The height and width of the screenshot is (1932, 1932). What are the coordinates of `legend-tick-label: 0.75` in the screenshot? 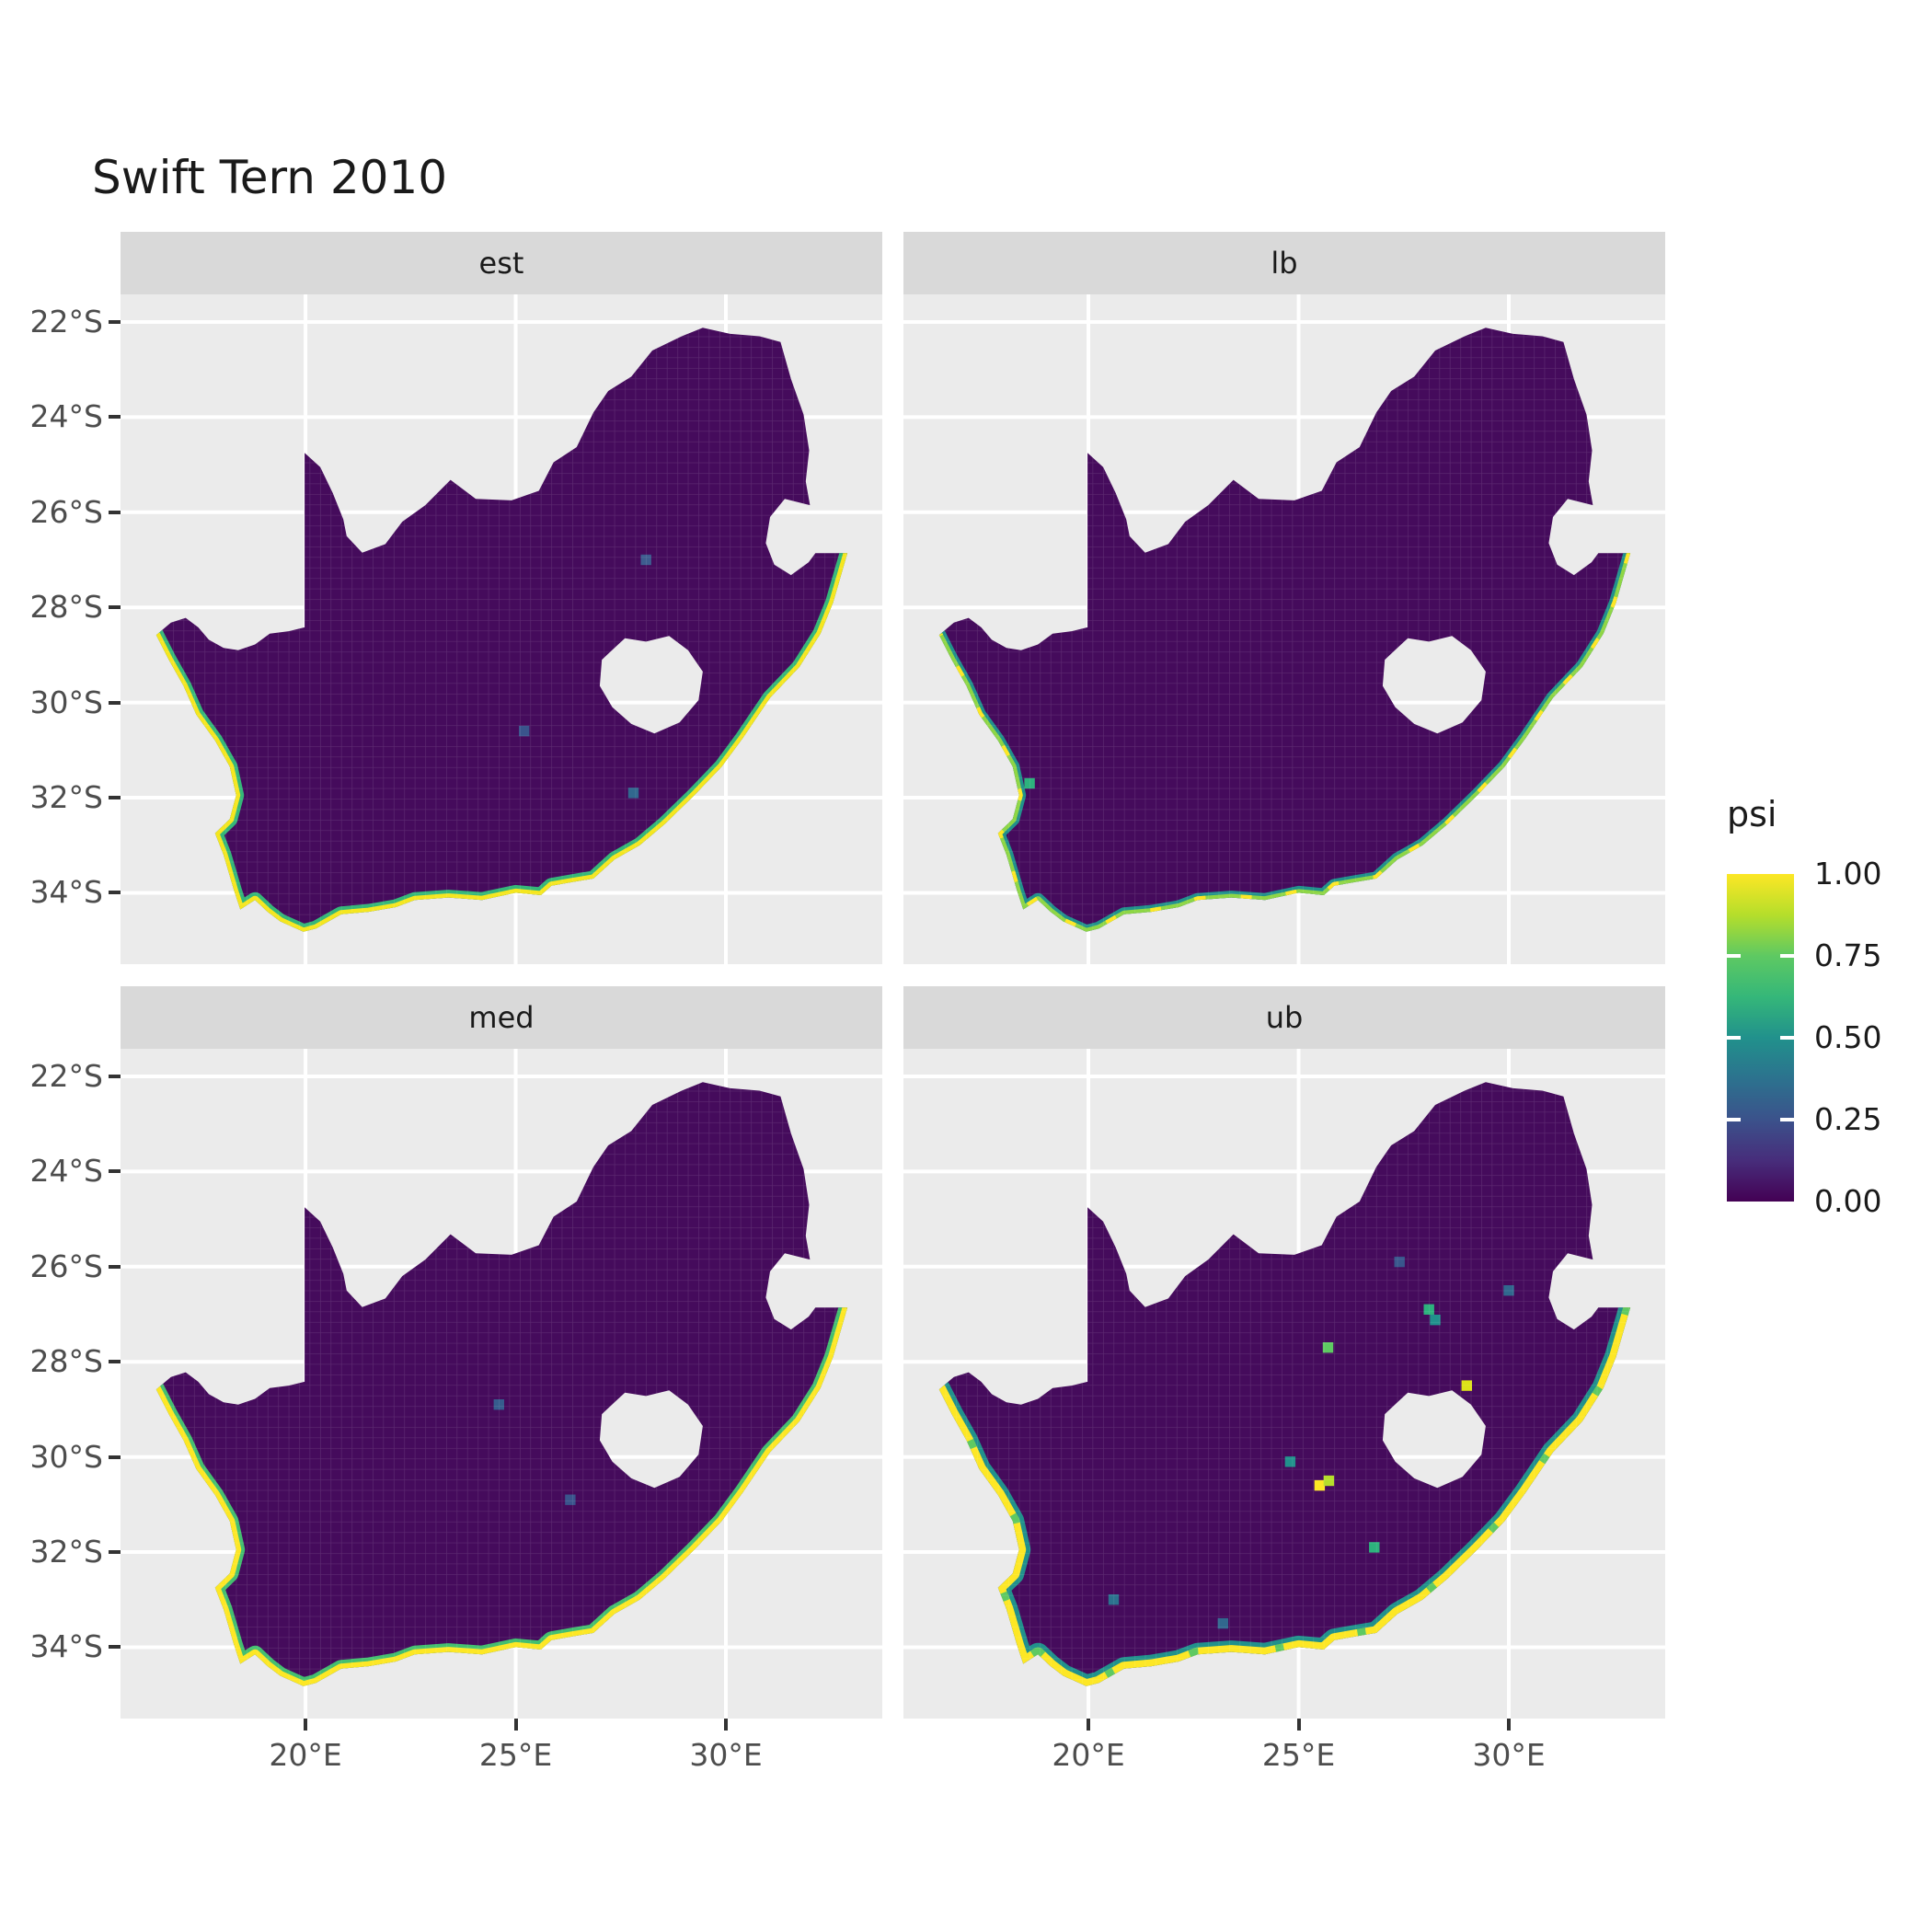 It's located at (1848, 955).